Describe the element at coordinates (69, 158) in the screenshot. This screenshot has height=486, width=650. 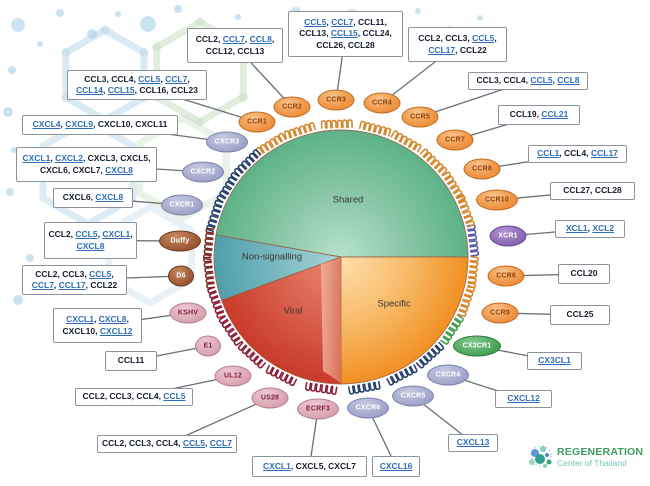
I see `ligand-link: CXCL2` at that location.